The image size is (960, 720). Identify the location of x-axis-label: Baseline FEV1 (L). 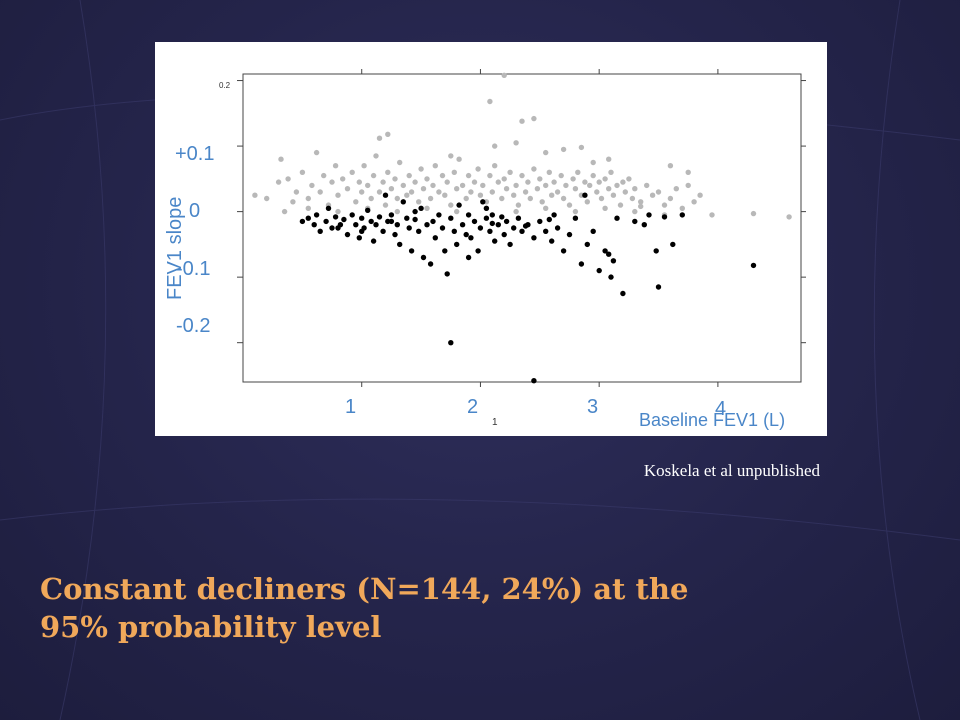
(712, 420).